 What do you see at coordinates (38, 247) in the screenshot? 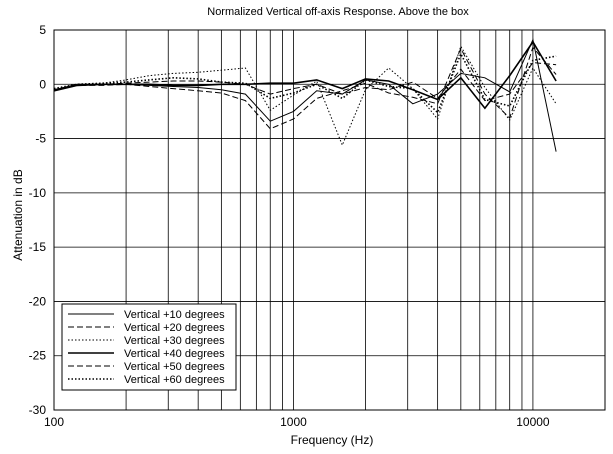
I see `y-tick-label: -15` at bounding box center [38, 247].